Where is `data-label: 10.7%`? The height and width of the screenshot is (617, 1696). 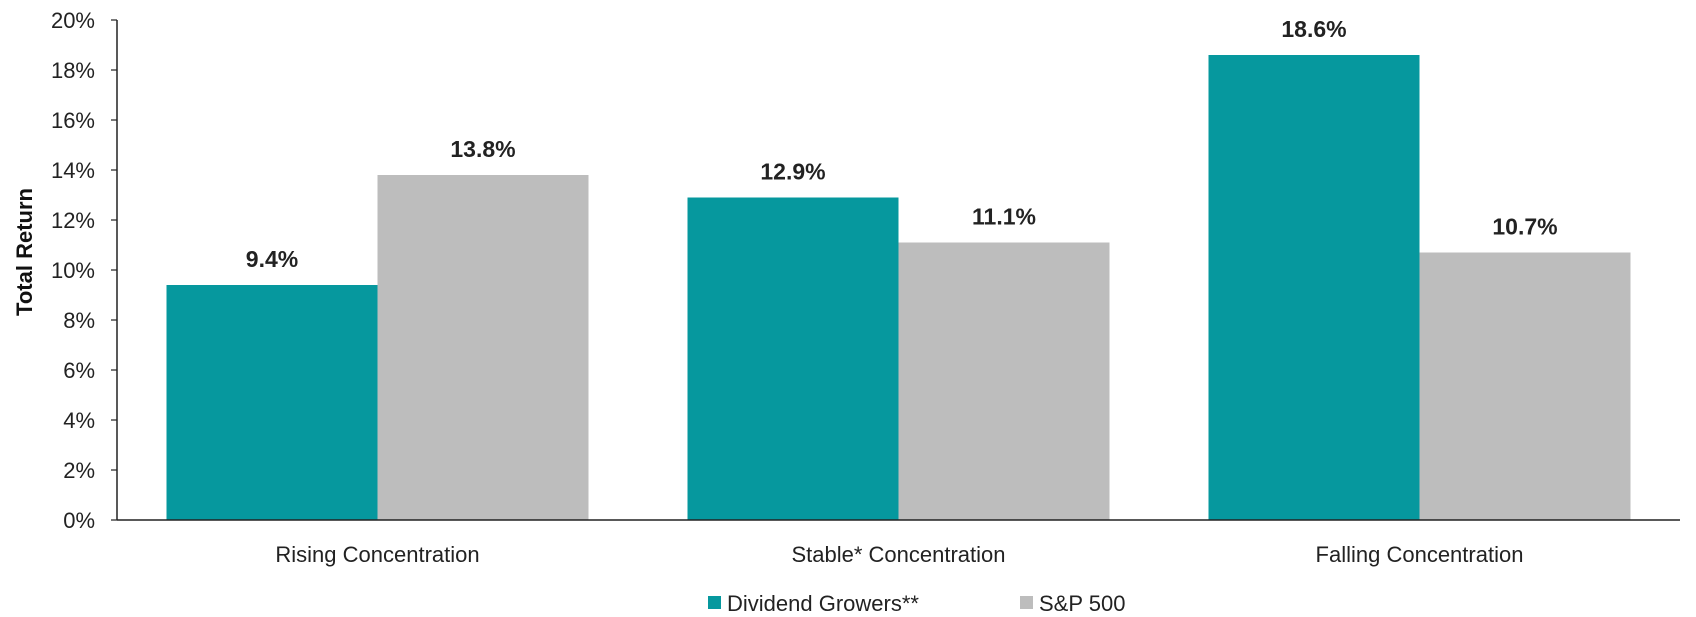
data-label: 10.7% is located at coordinates (1524, 227).